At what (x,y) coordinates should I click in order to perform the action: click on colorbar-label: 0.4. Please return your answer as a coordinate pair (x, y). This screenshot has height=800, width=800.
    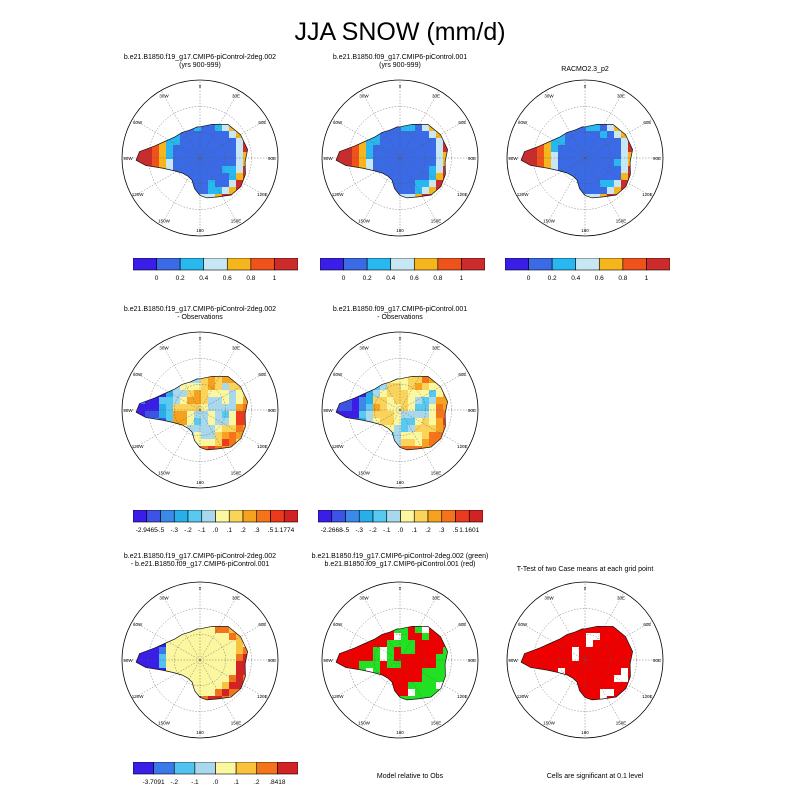
    Looking at the image, I should click on (203, 278).